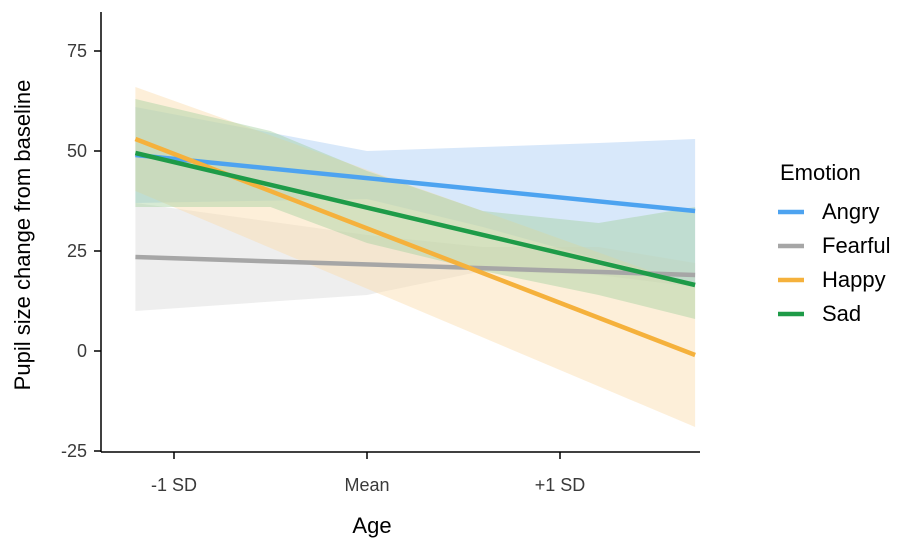  Describe the element at coordinates (415, 183) in the screenshot. I see `line-angry` at that location.